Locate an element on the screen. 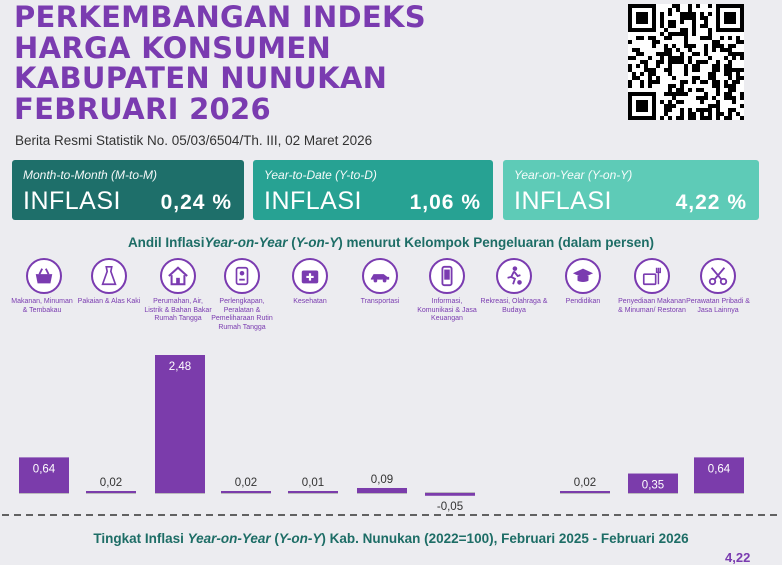  appliance-icon is located at coordinates (242, 276).